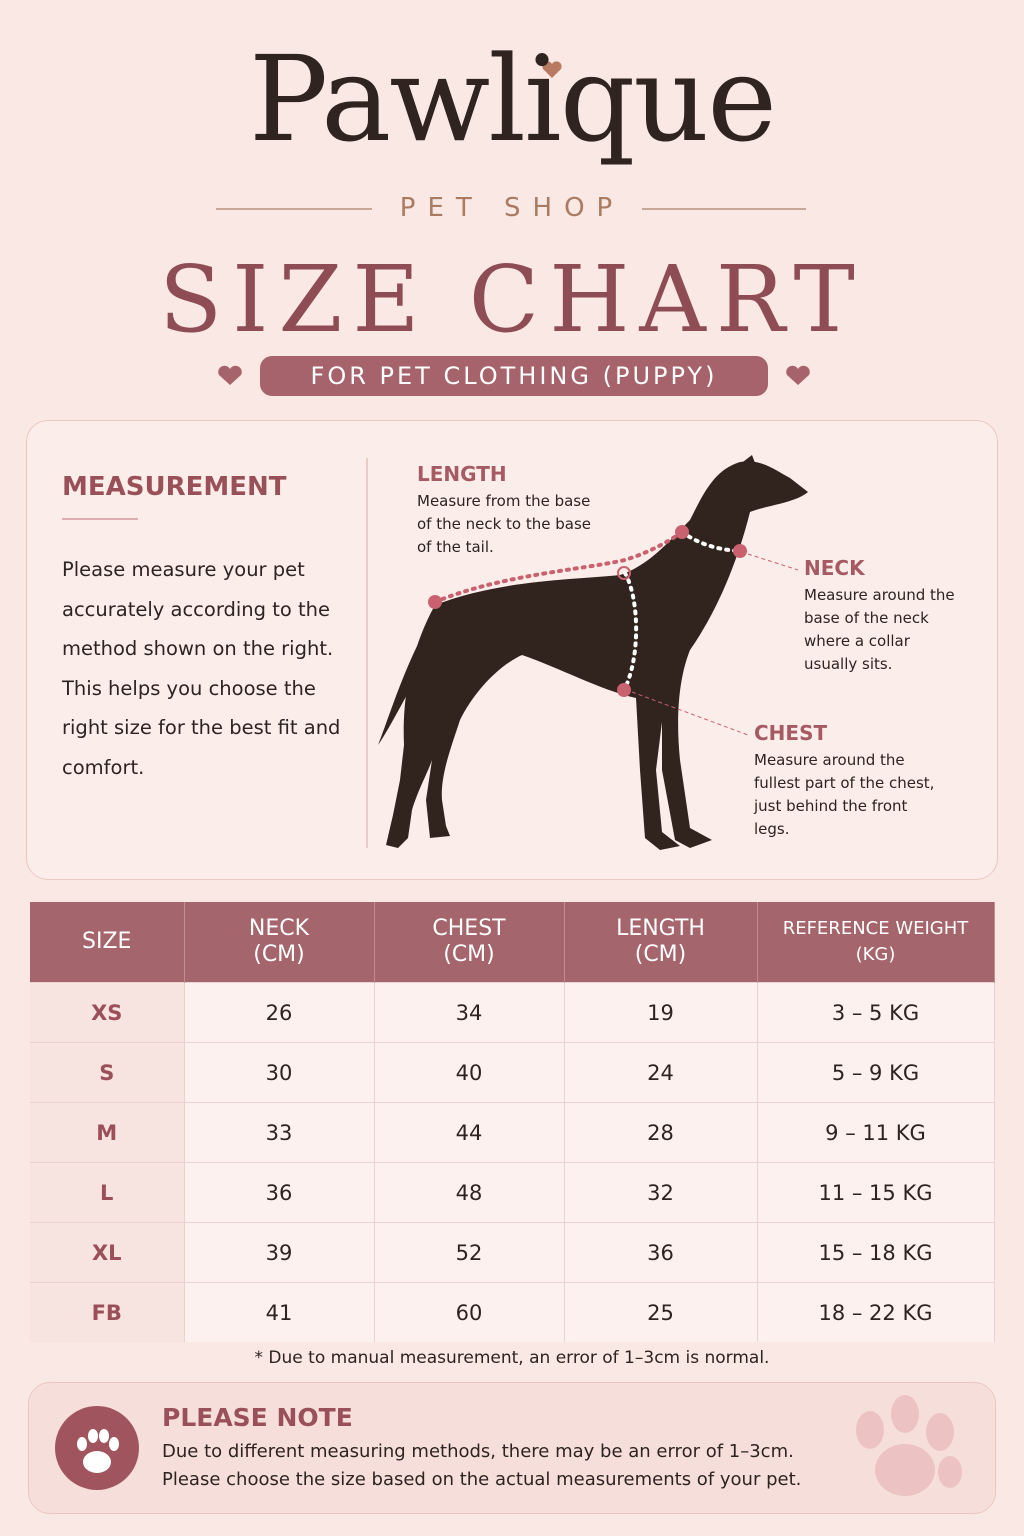  What do you see at coordinates (661, 1312) in the screenshot?
I see `value-cell: 25` at bounding box center [661, 1312].